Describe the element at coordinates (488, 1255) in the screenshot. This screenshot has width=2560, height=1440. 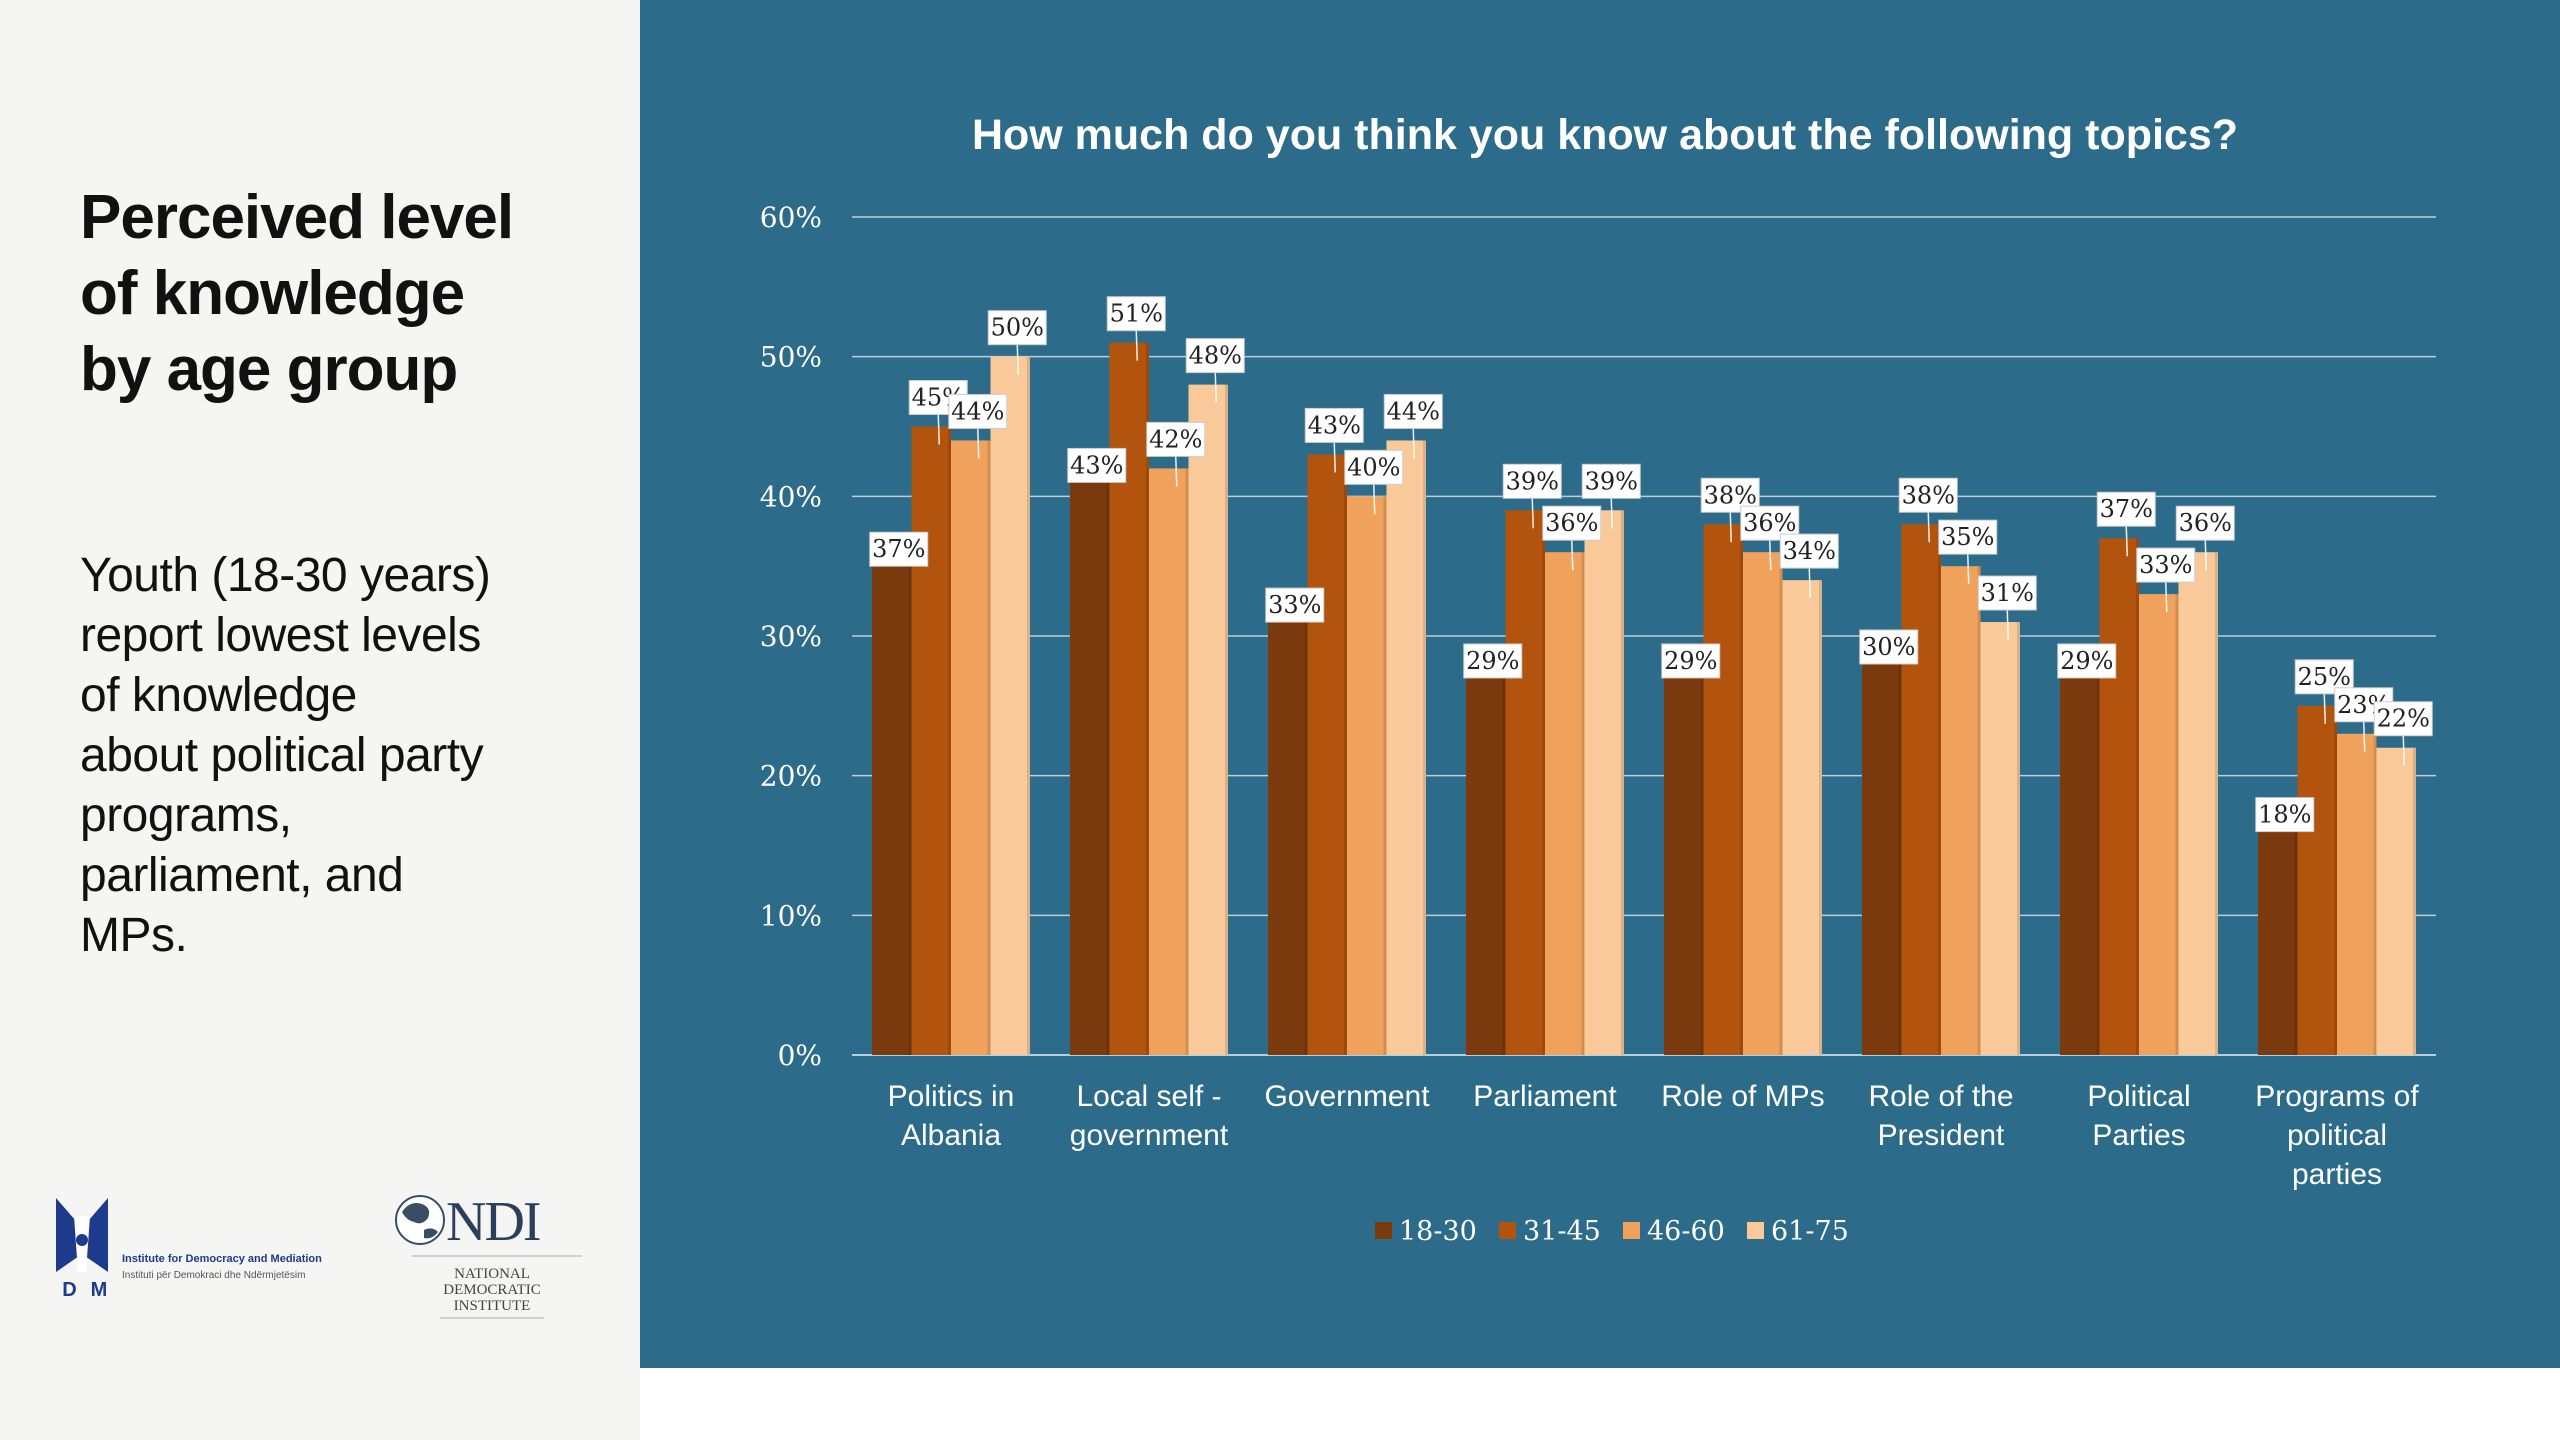
I see `ndi-logo: NDI NATIONAL DEMOCRATIC INSTITUTE` at that location.